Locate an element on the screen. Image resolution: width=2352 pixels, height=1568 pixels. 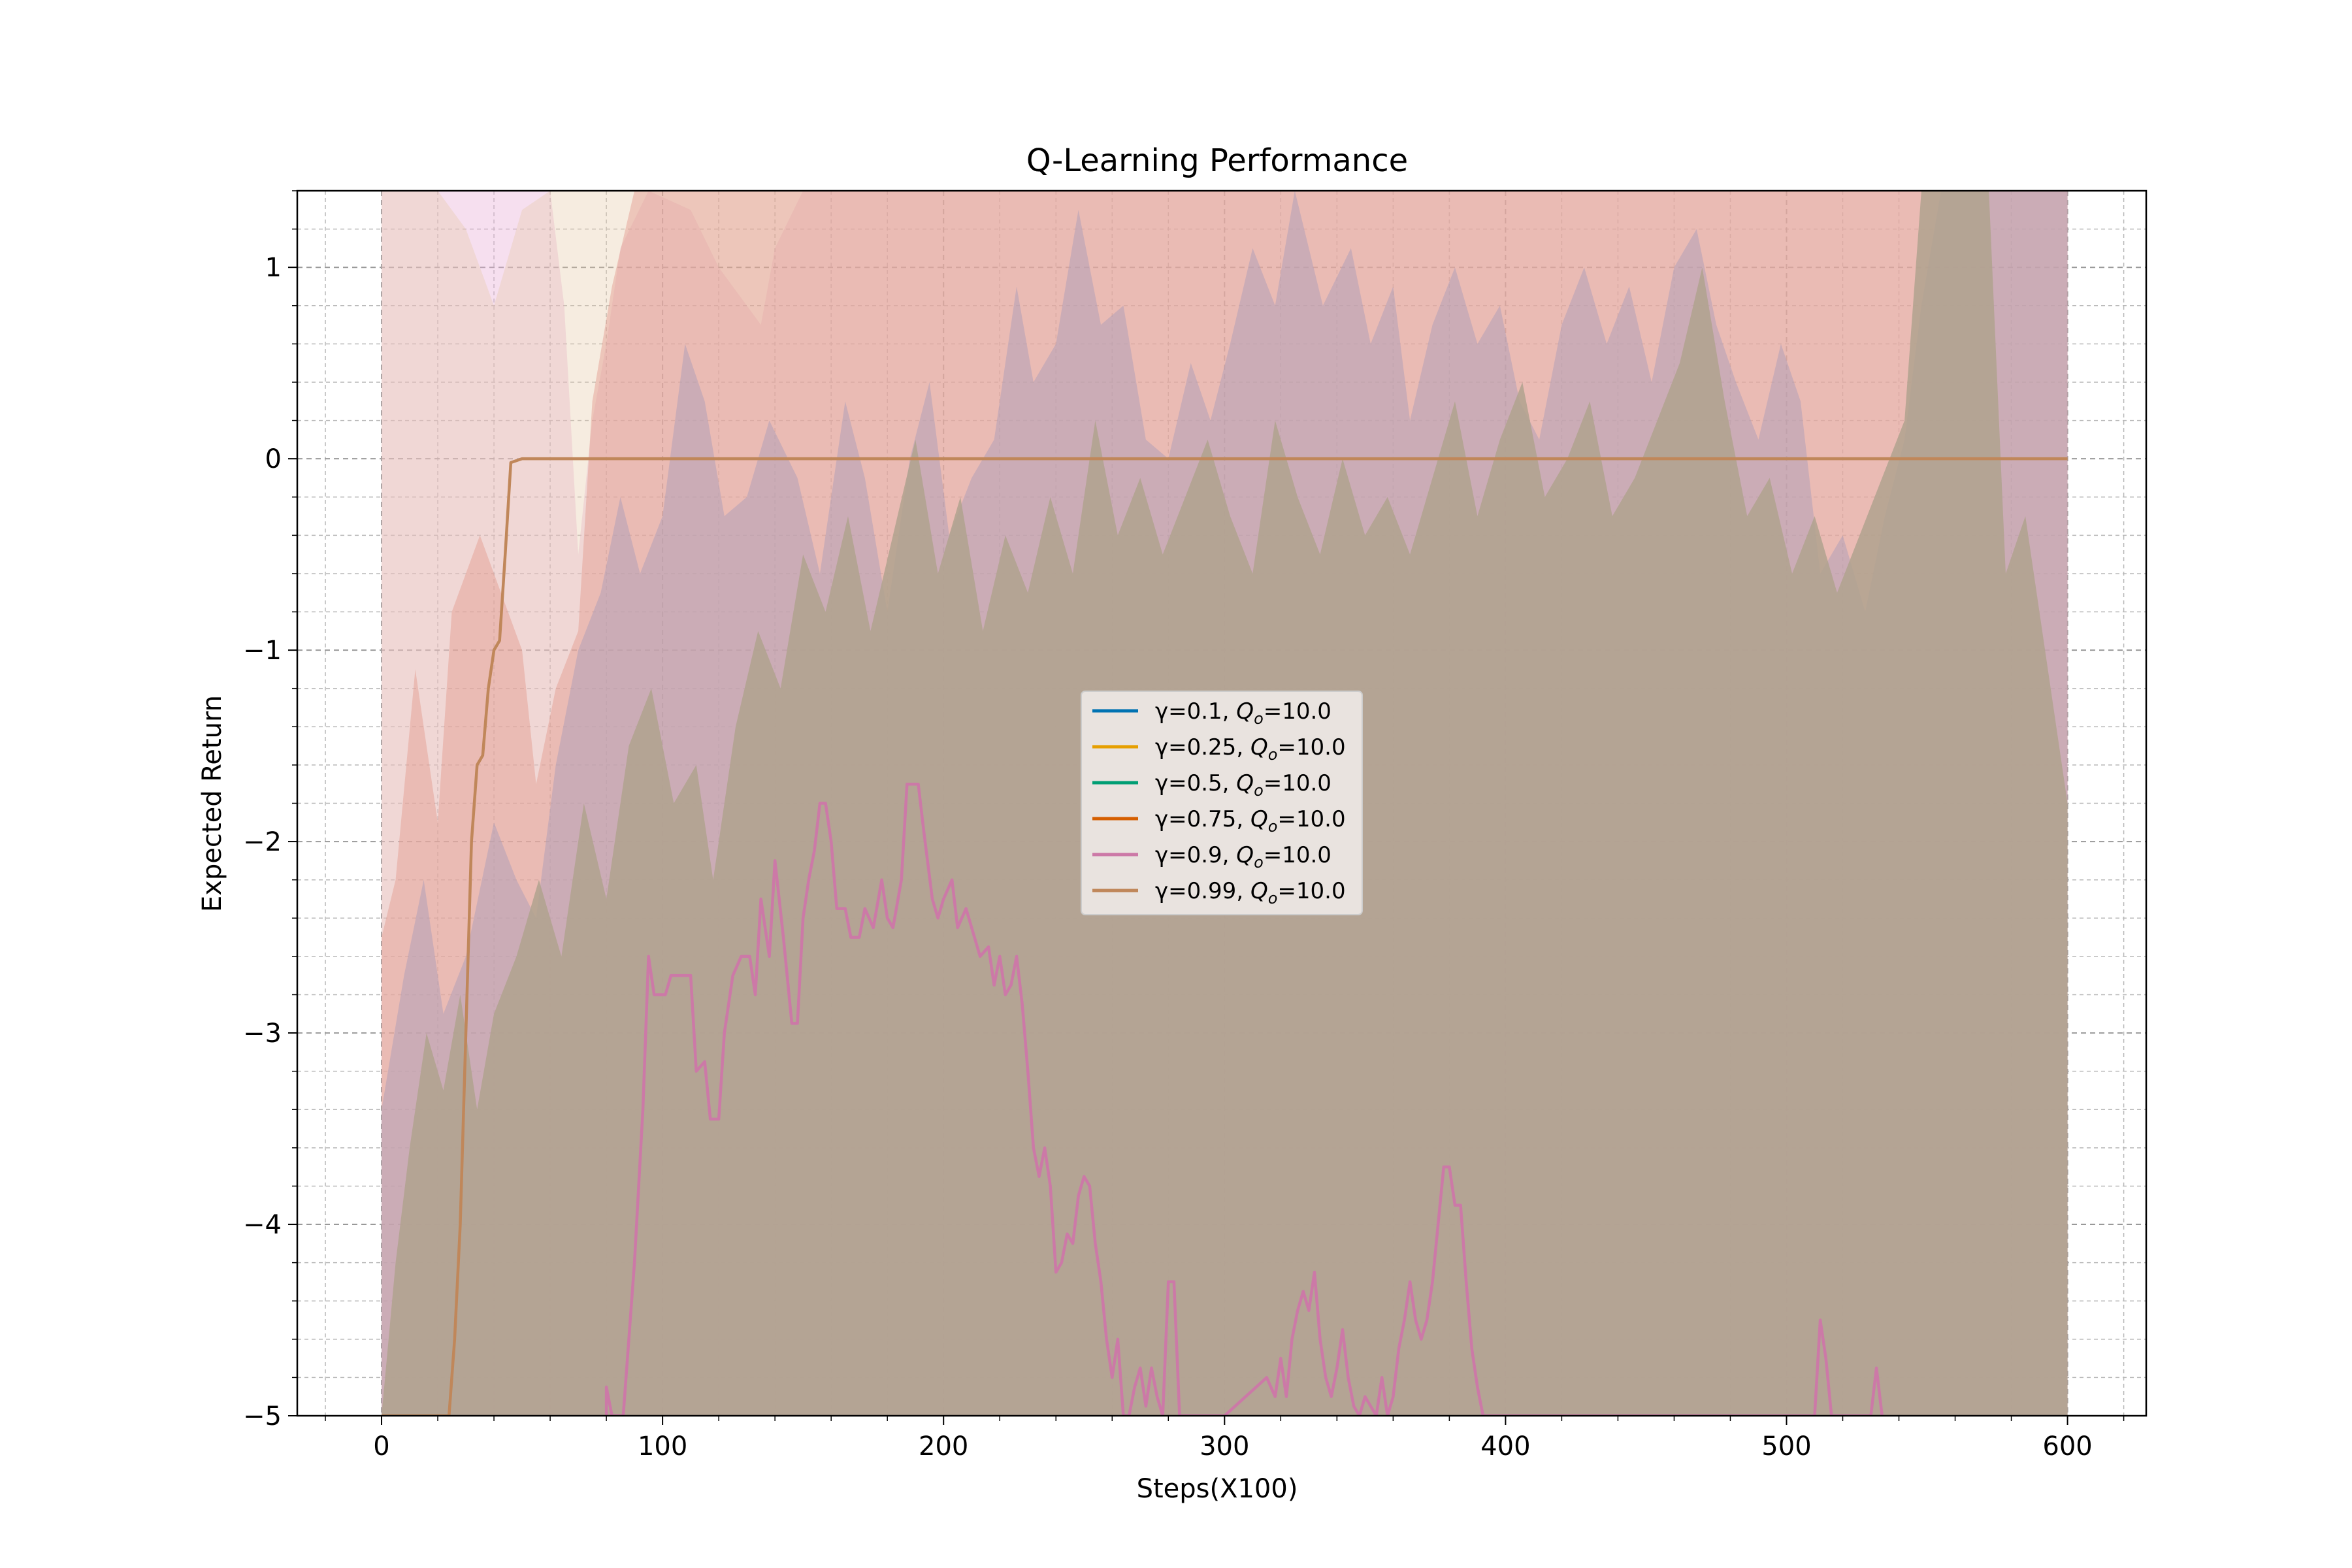
x-tick-label: 100 is located at coordinates (662, 1446).